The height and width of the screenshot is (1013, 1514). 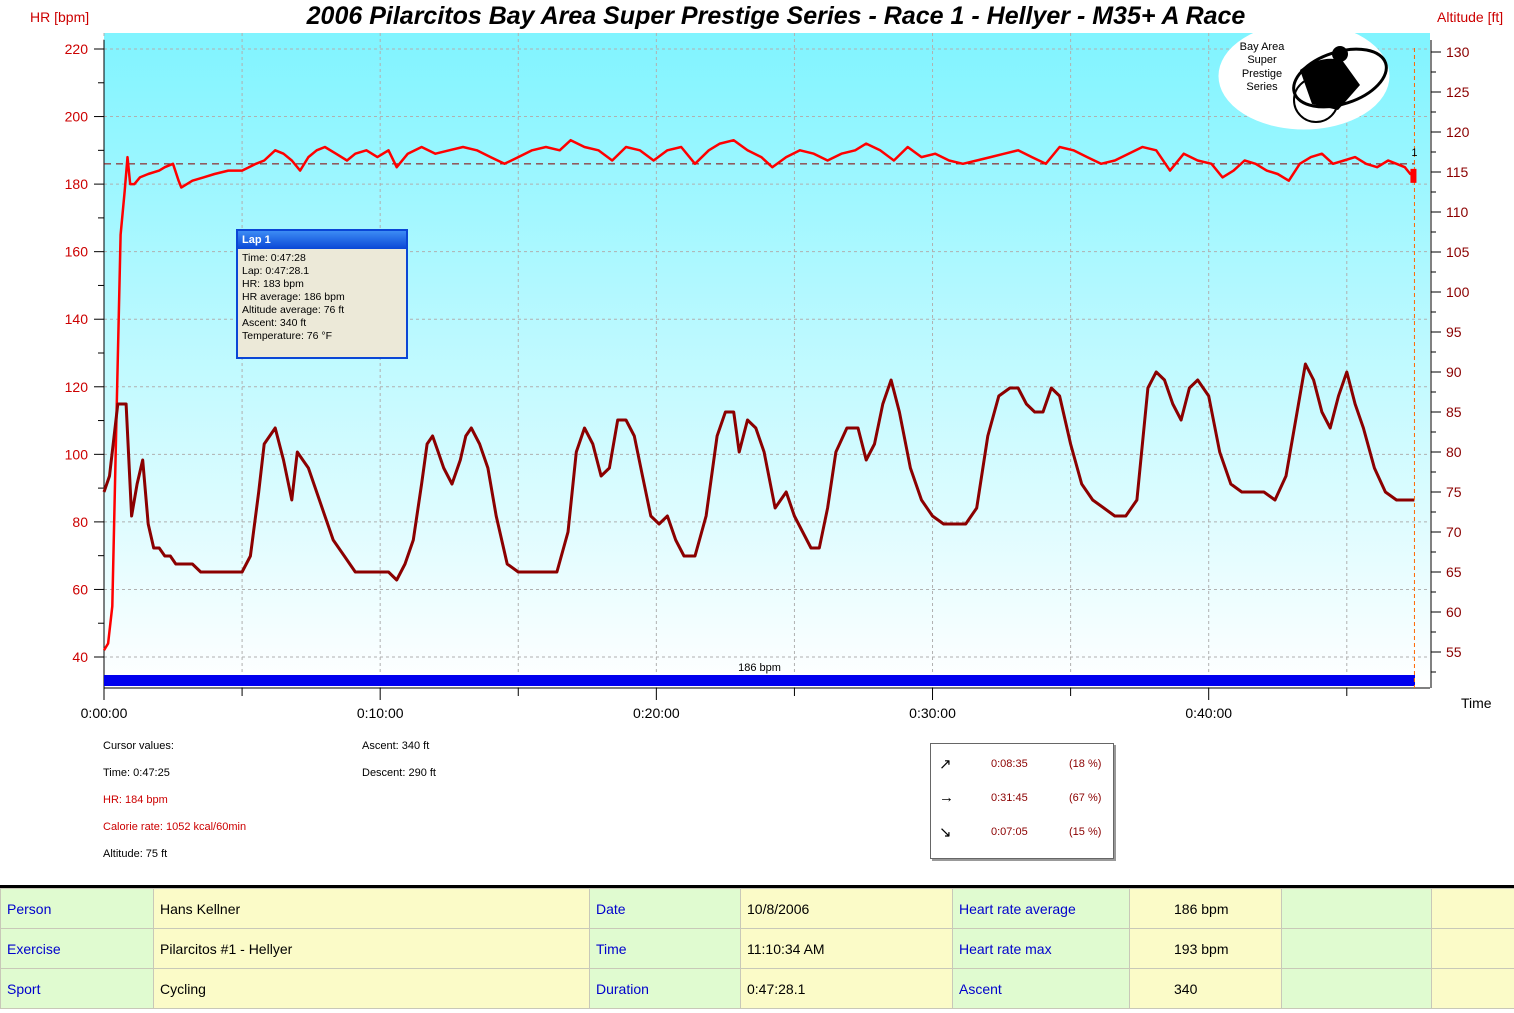 I want to click on lap-popup-line: Temperature: 76 °F, so click(x=322, y=336).